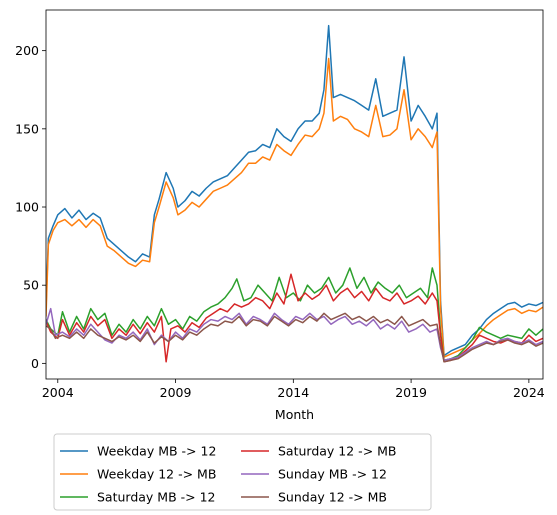 Image resolution: width=557 pixels, height=515 pixels. Describe the element at coordinates (31, 285) in the screenshot. I see `y-tick-label: 50` at that location.